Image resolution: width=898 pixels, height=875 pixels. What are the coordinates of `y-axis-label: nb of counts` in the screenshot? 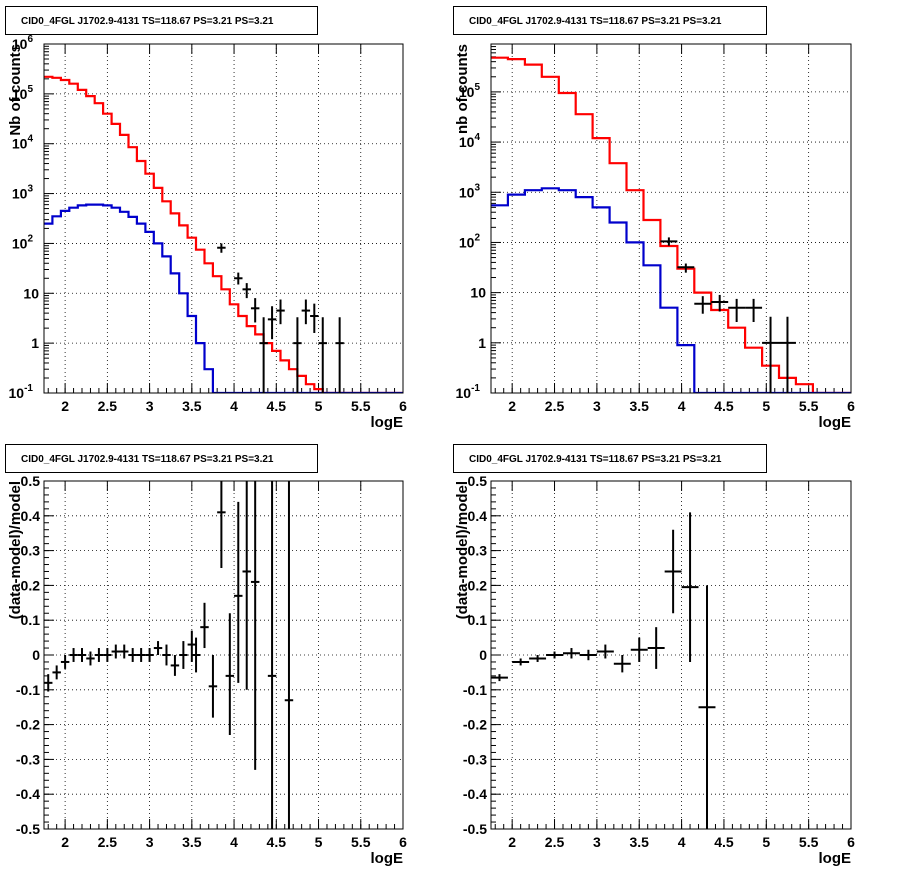 It's located at (462, 89).